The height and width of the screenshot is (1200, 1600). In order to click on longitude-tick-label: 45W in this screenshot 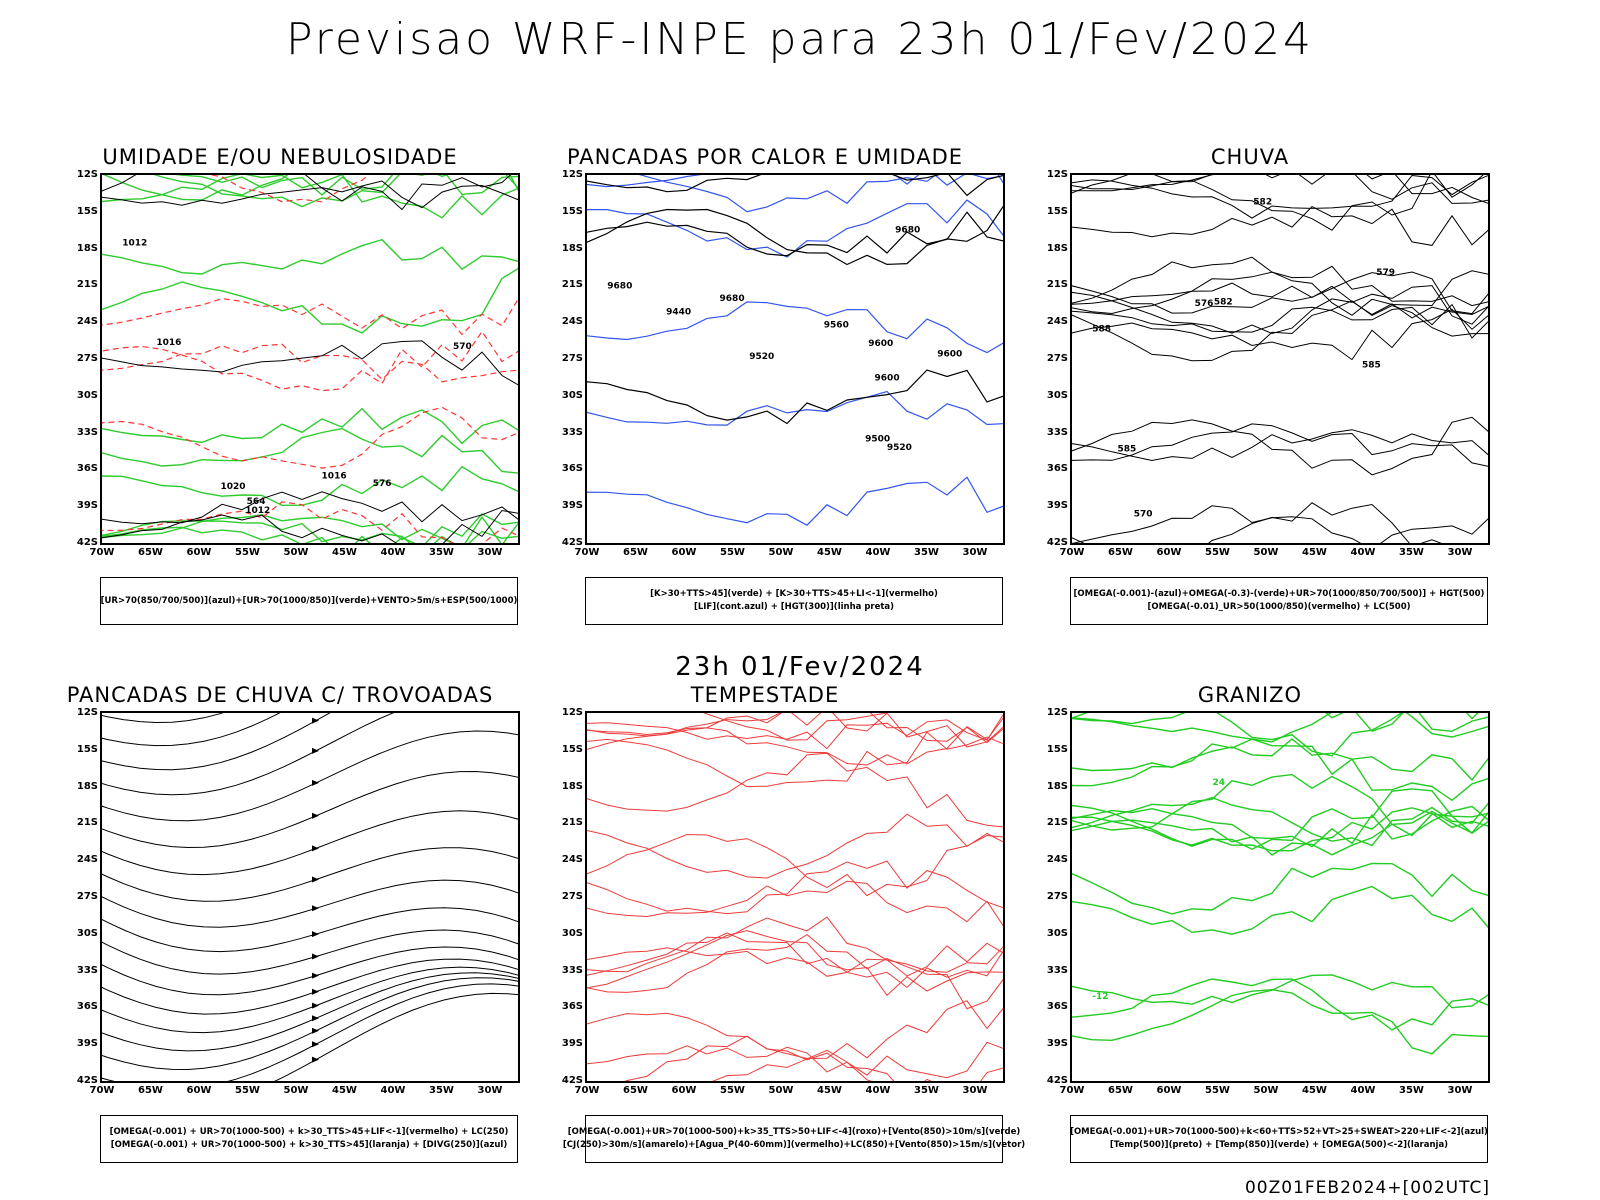, I will do `click(829, 1090)`.